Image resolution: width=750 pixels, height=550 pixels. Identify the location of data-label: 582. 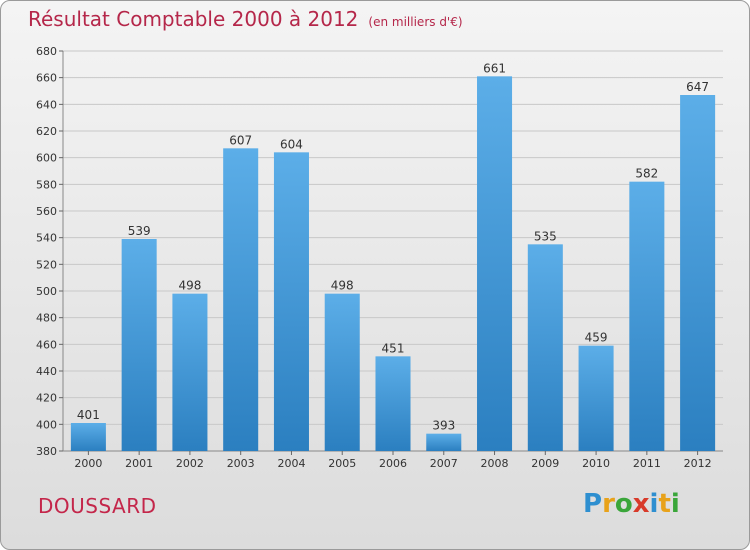
(646, 174).